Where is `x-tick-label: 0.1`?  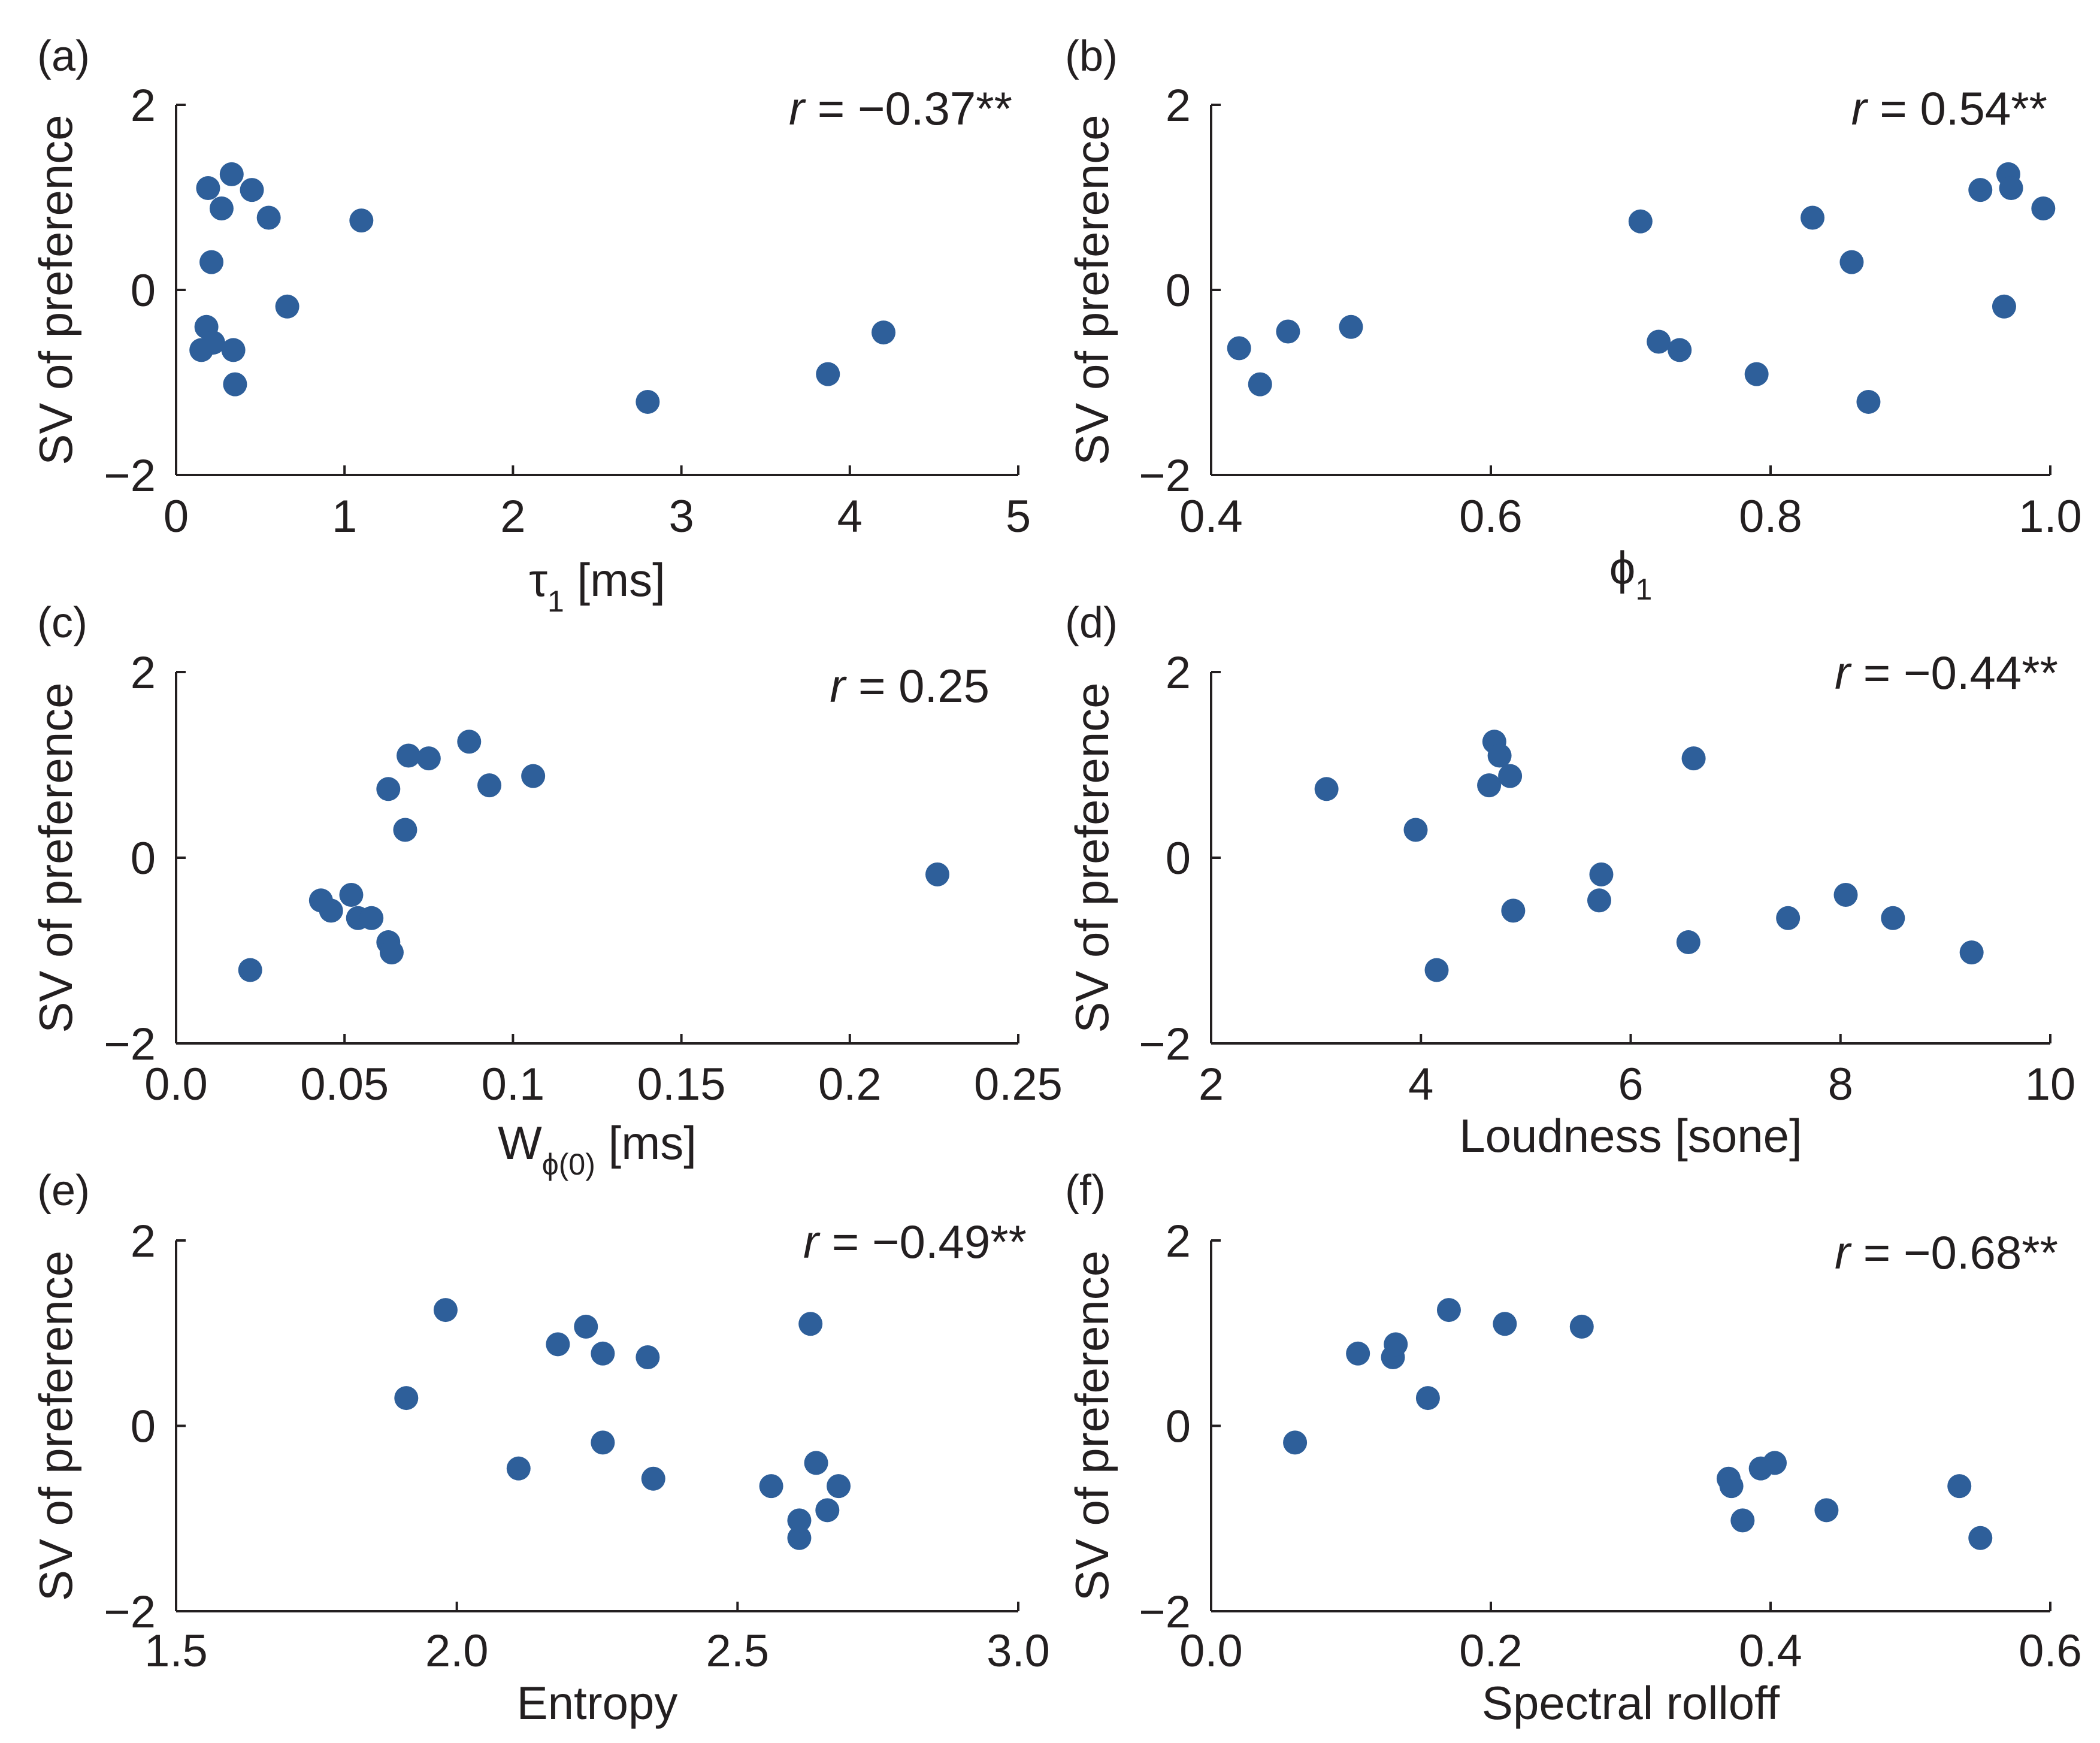 x-tick-label: 0.1 is located at coordinates (514, 1084).